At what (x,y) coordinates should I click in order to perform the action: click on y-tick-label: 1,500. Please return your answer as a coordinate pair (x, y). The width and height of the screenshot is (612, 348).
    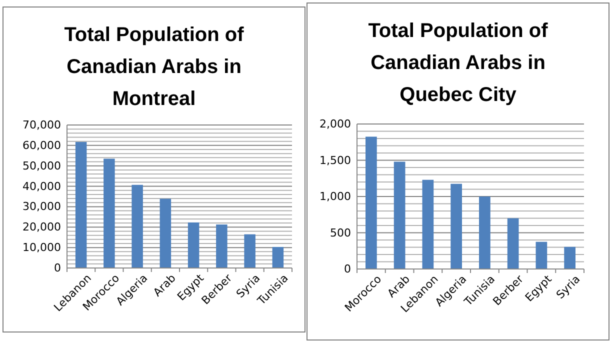
    Looking at the image, I should click on (335, 160).